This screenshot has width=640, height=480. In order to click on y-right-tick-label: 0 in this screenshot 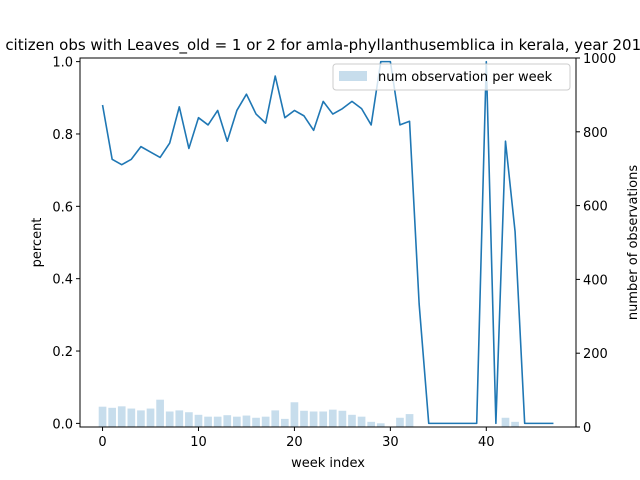, I will do `click(587, 428)`.